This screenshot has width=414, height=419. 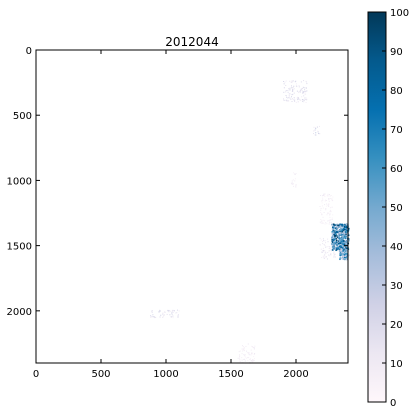 I want to click on colorbar-tick-label: 80, so click(x=396, y=91).